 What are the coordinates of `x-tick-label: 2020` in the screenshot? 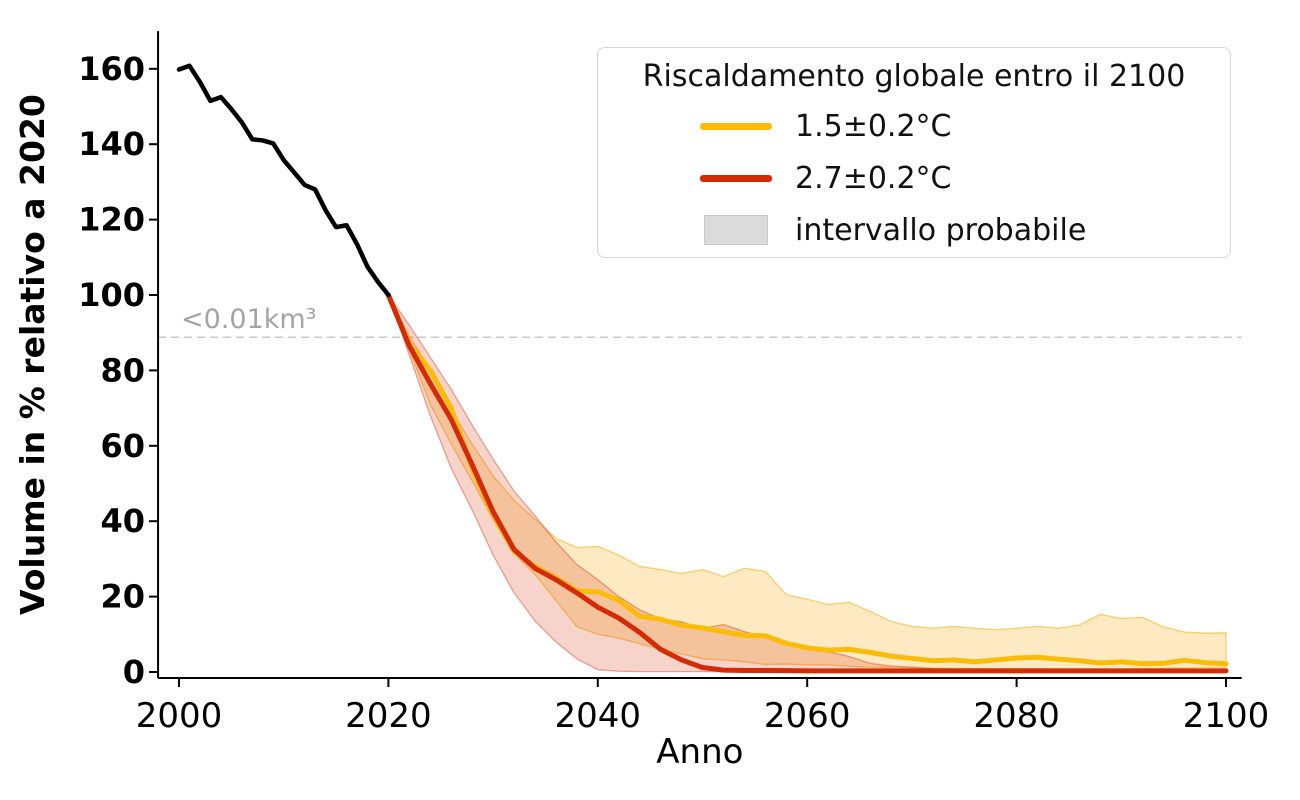 It's located at (388, 716).